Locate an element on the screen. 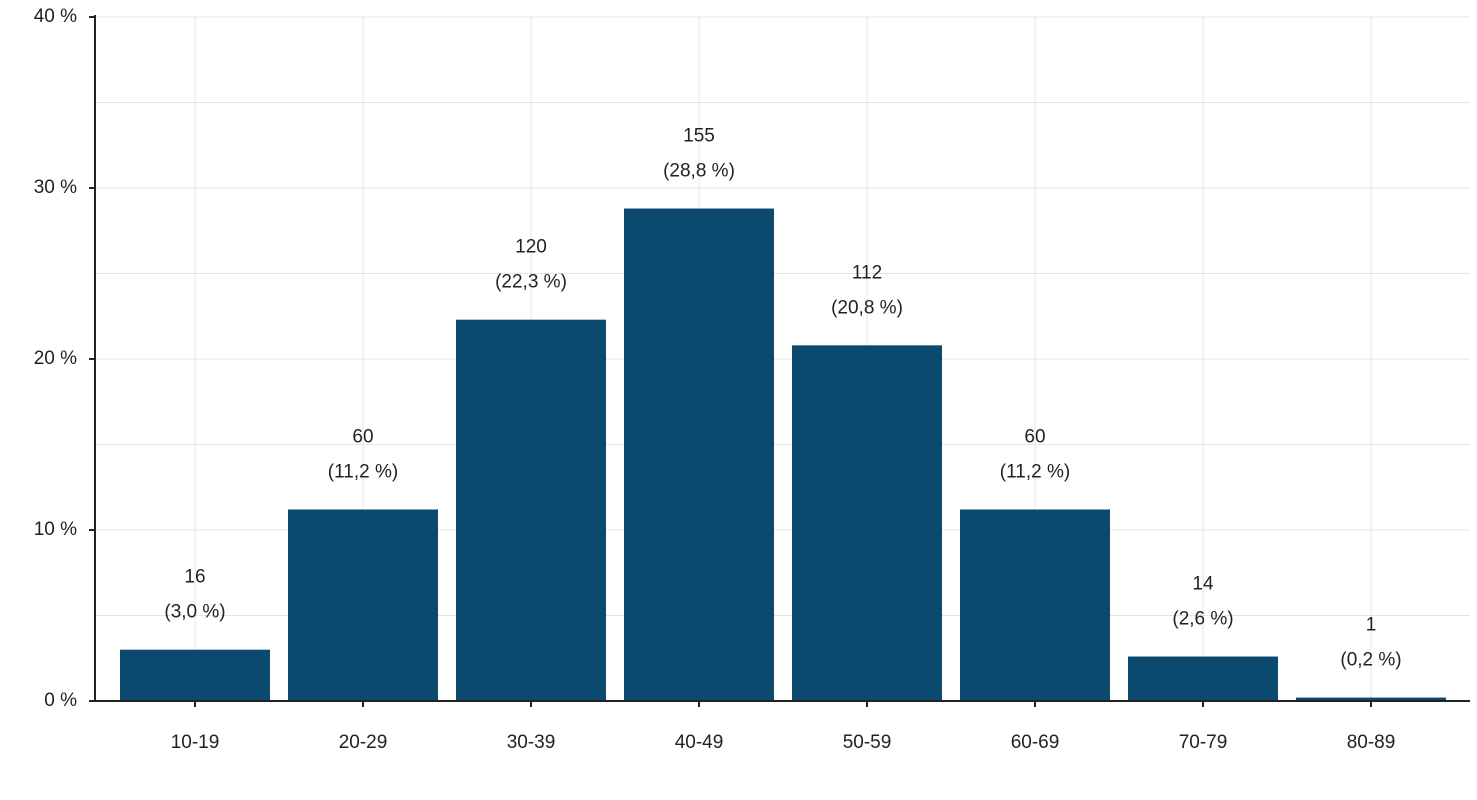  value-label: (2,6 %) is located at coordinates (1202, 619).